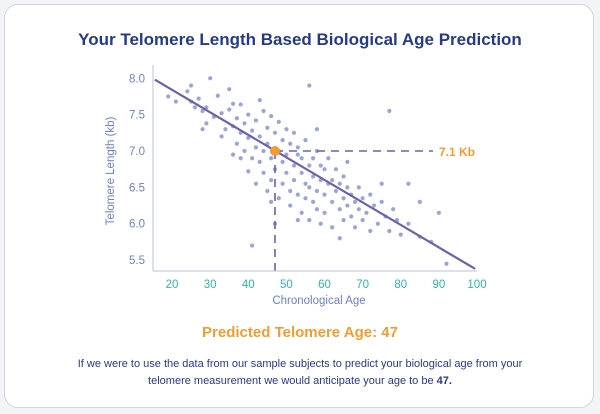 The height and width of the screenshot is (414, 600). Describe the element at coordinates (476, 285) in the screenshot. I see `x-tick-label: 100` at that location.